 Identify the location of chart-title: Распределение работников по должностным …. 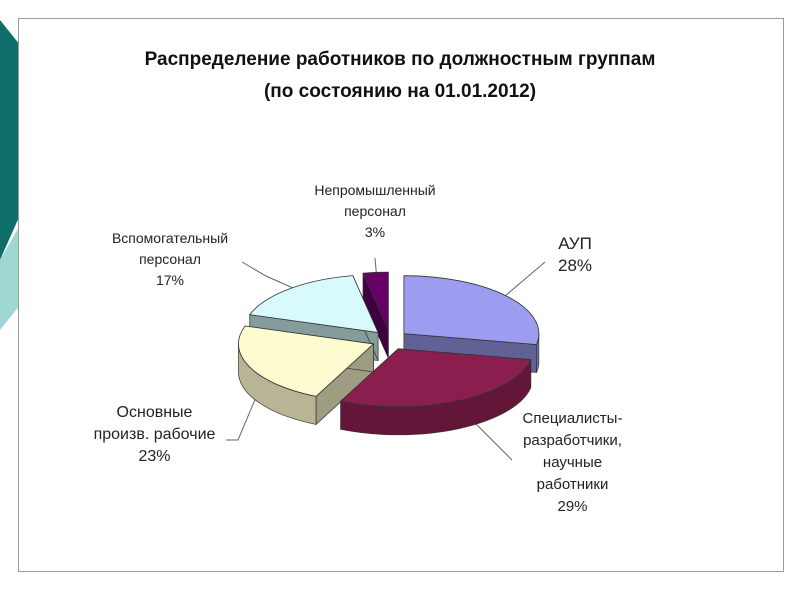
(400, 59).